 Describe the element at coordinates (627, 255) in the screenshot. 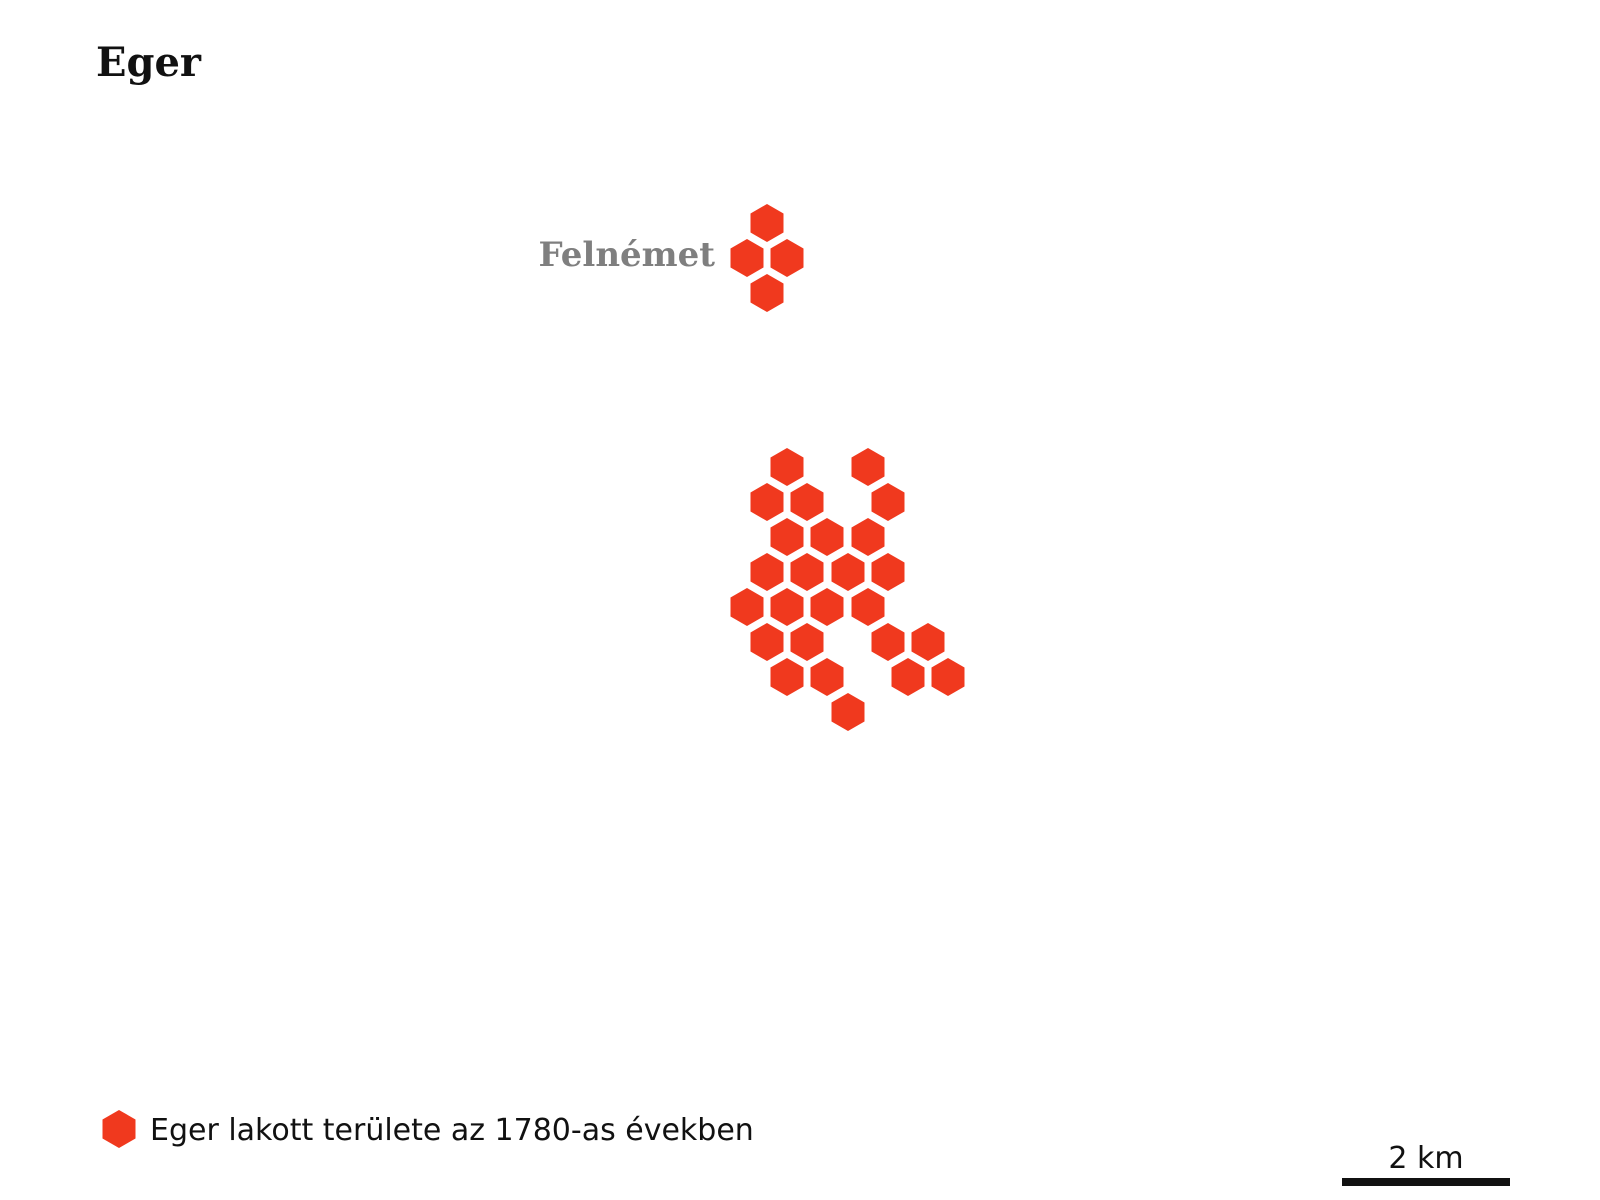

I see `place-label-felnemet: Felnémet` at that location.